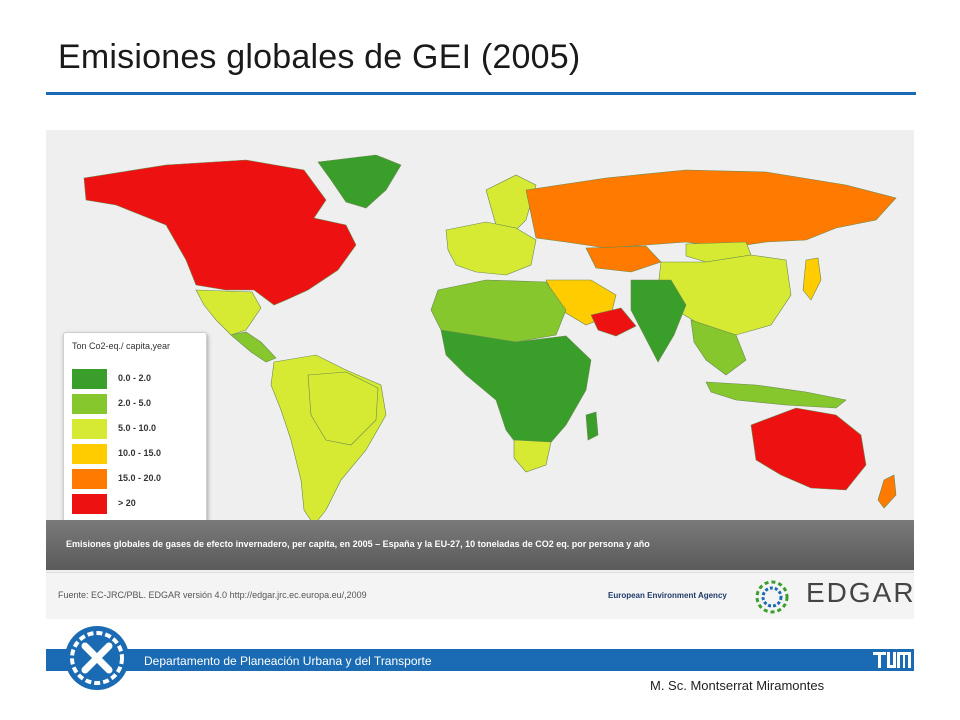 The width and height of the screenshot is (960, 720). I want to click on region-north-america, so click(220, 232).